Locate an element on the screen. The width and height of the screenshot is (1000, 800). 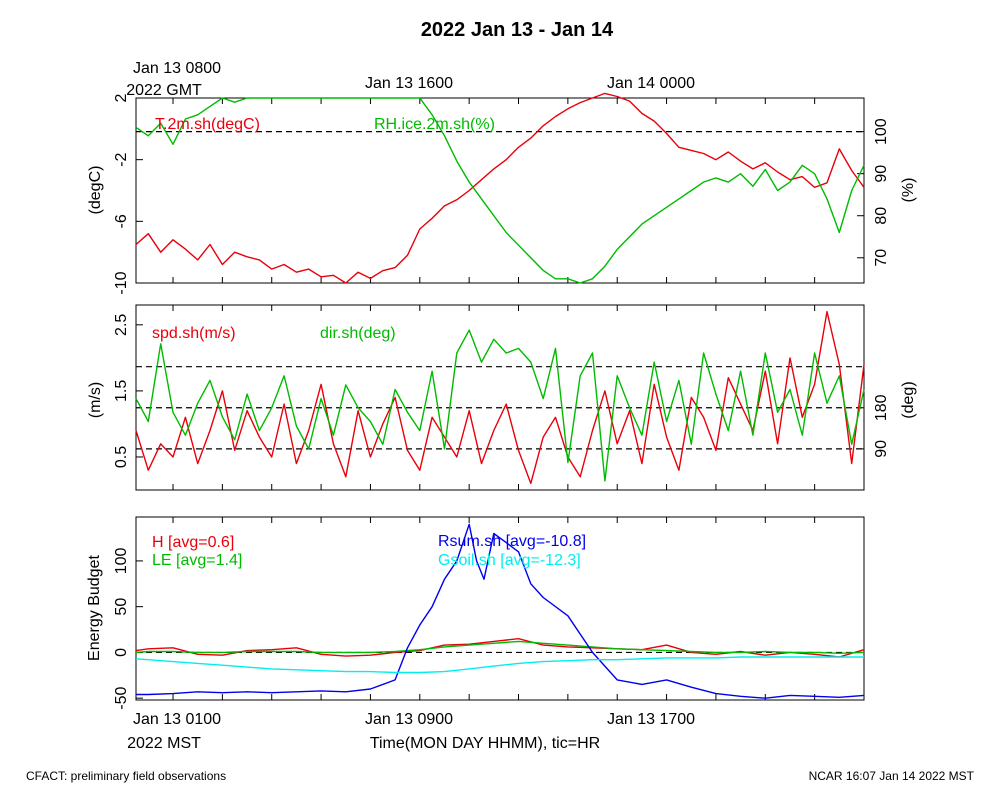
y-tick-label-left: 2.5 is located at coordinates (121, 325).